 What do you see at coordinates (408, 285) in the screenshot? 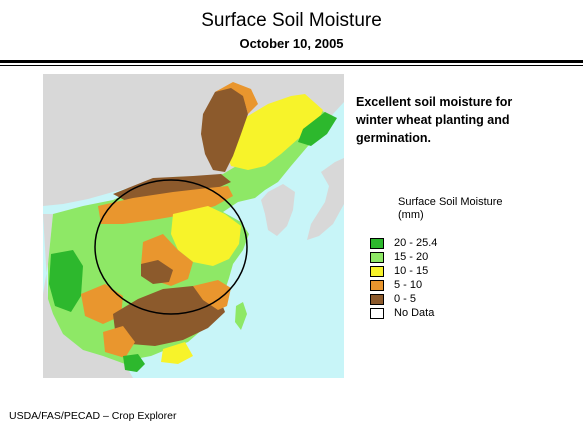
I see `legend-label: 5 - 10` at bounding box center [408, 285].